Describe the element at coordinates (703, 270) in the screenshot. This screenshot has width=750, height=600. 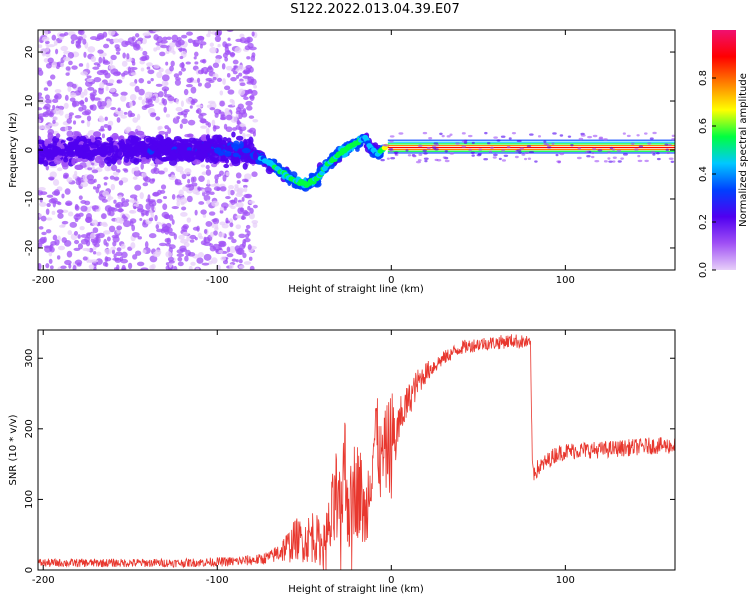
I see `colorbar-tick-label: 0.0` at that location.